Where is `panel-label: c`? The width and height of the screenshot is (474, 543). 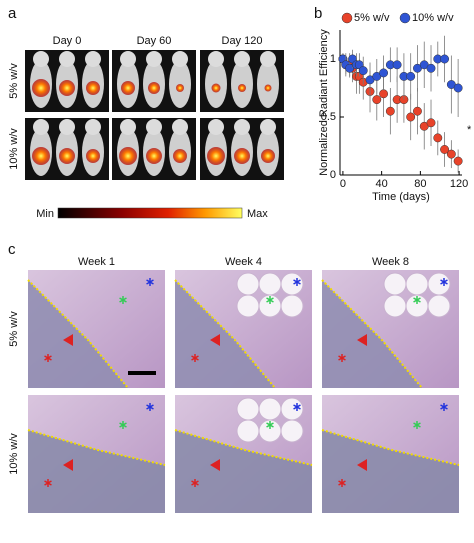 panel-label: c is located at coordinates (12, 249).